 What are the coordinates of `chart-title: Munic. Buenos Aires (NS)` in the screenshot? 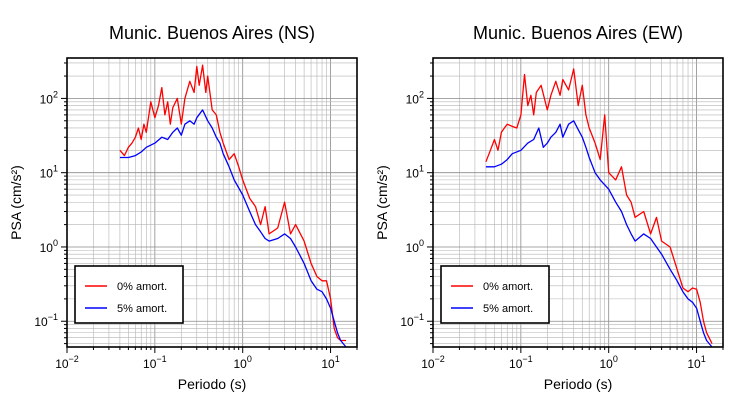 It's located at (212, 33).